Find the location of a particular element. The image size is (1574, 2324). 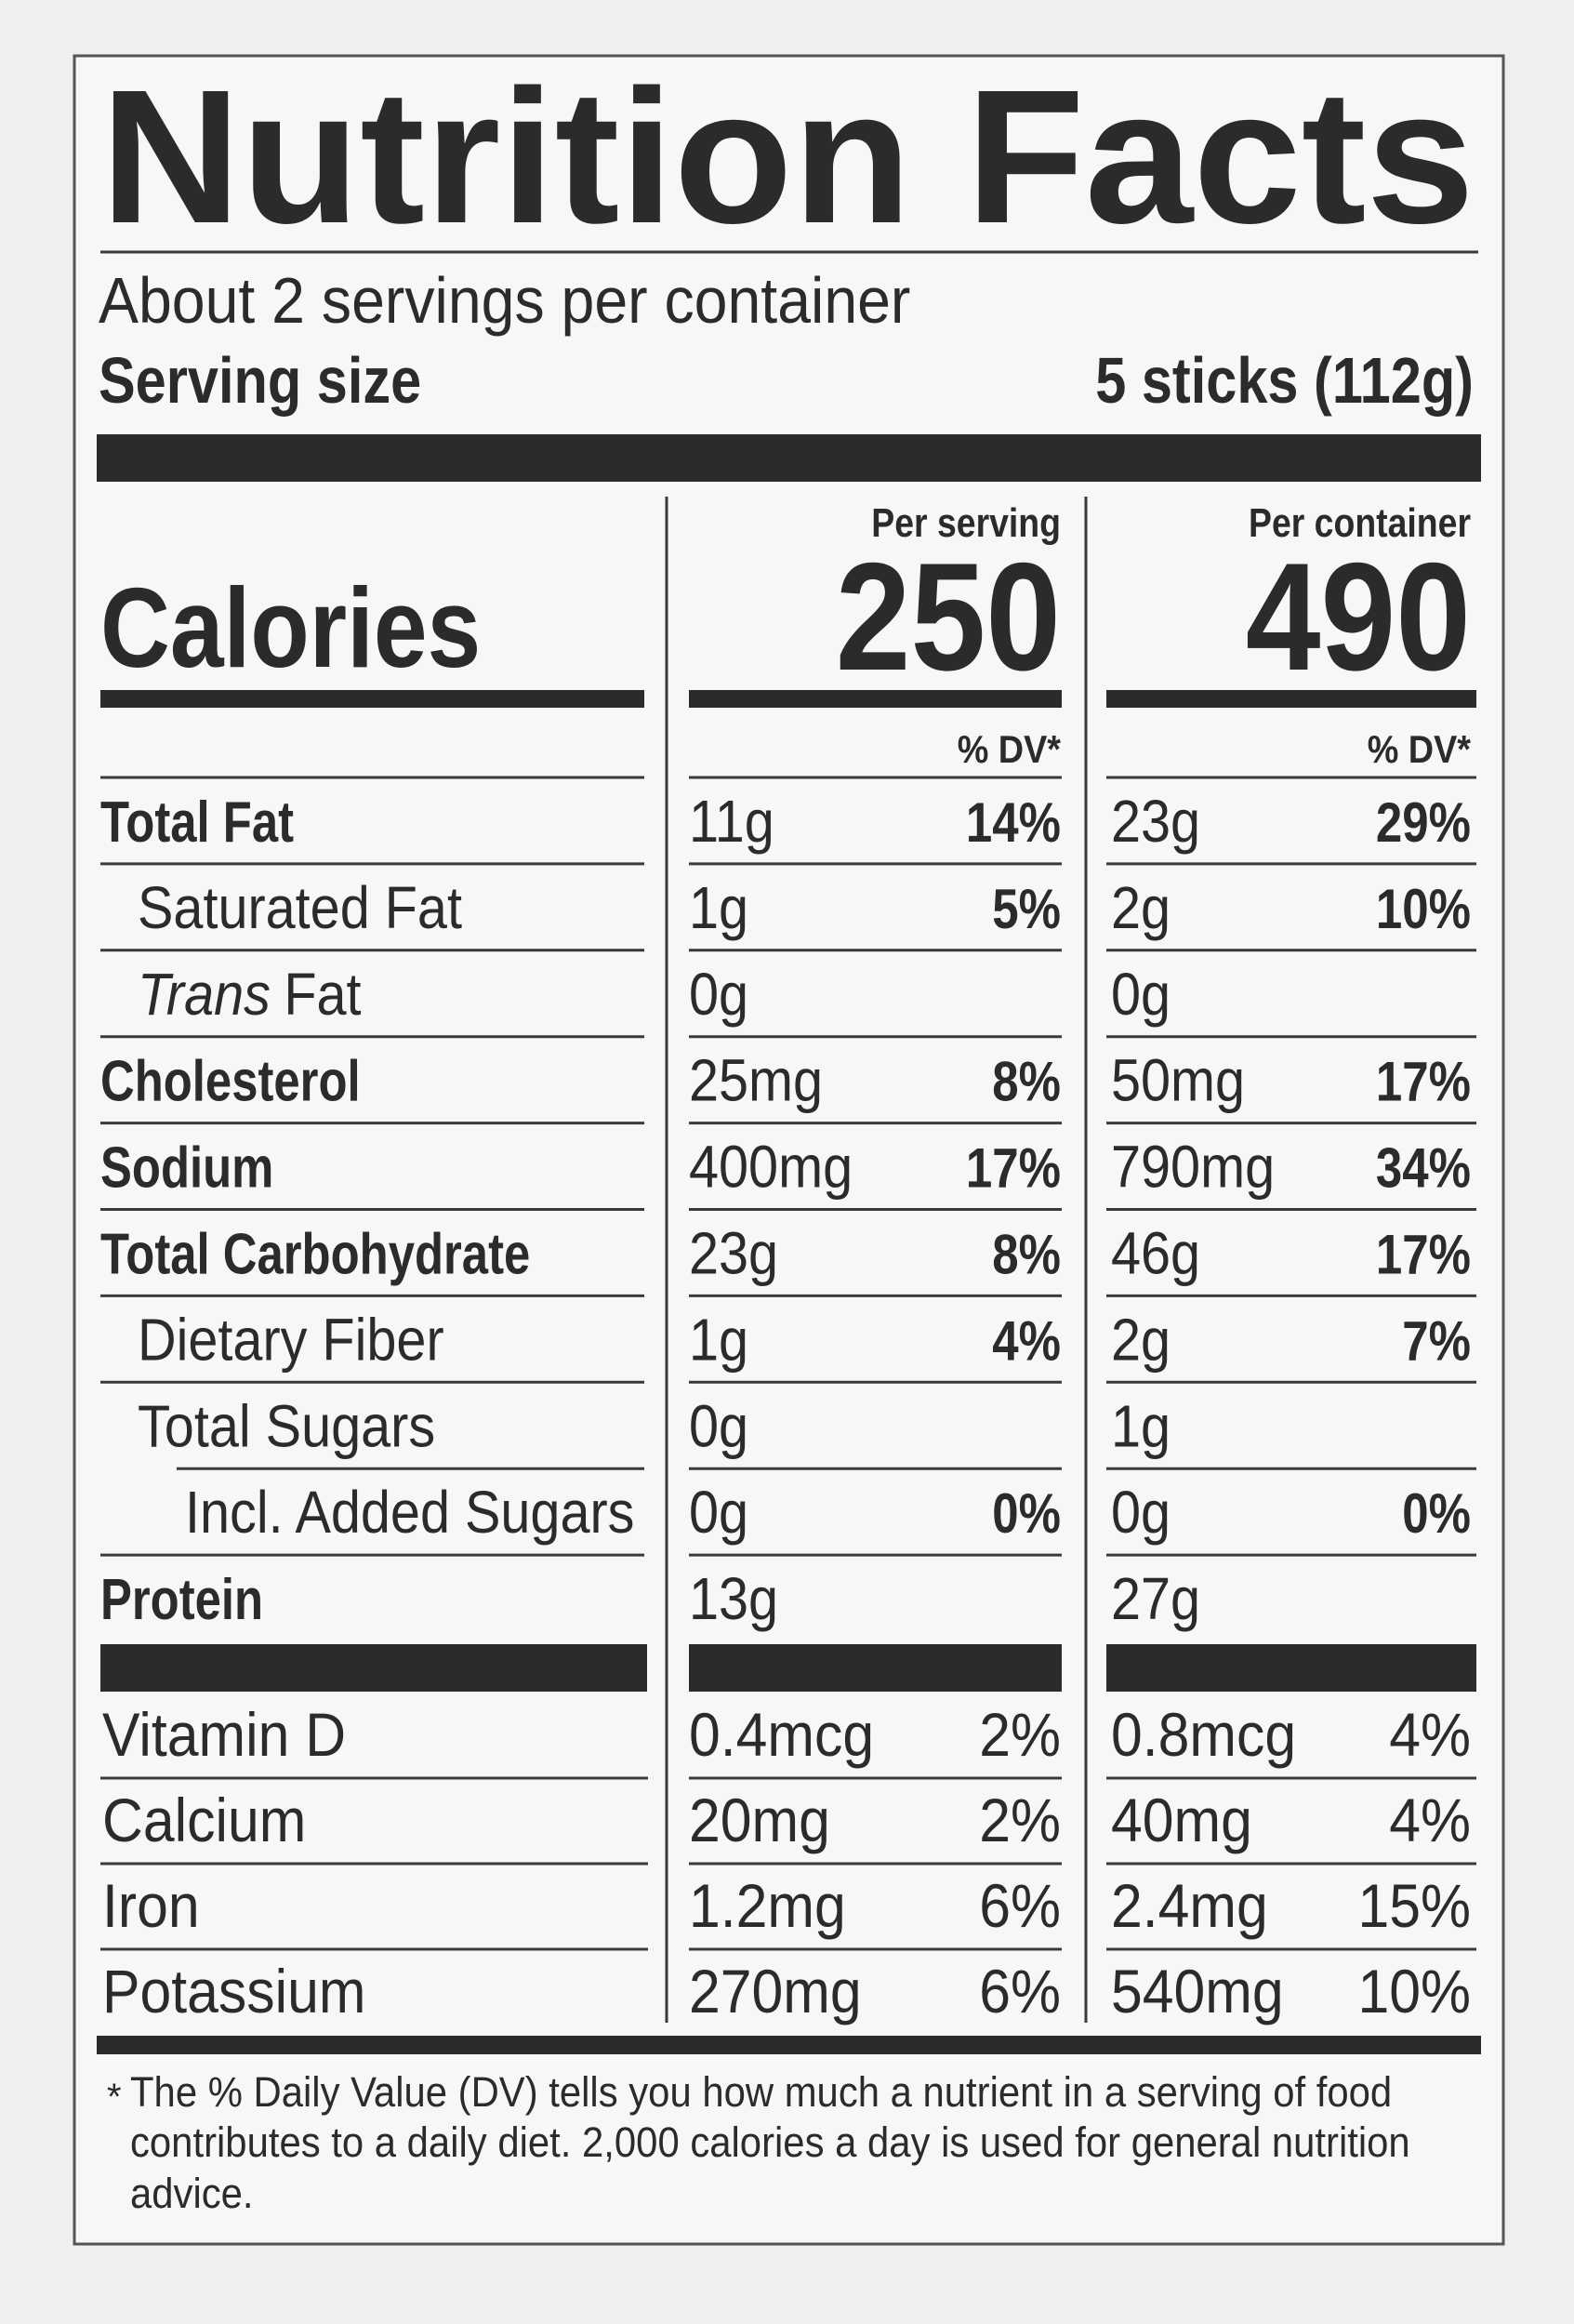

nutrient-name: Total Carbohydrate is located at coordinates (315, 1255).